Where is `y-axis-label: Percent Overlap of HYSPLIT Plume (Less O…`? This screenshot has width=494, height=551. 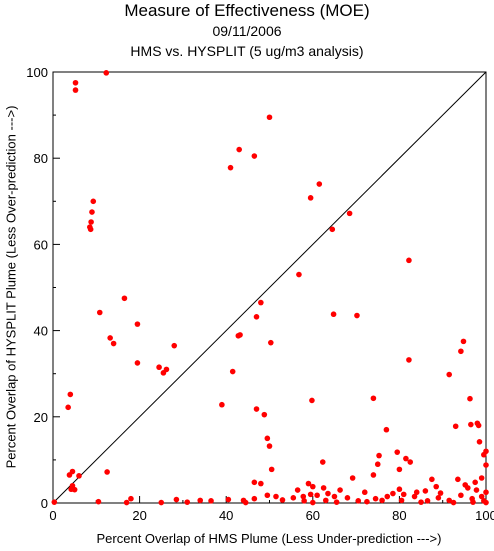 y-axis-label: Percent Overlap of HYSPLIT Plume (Less O… is located at coordinates (11, 287).